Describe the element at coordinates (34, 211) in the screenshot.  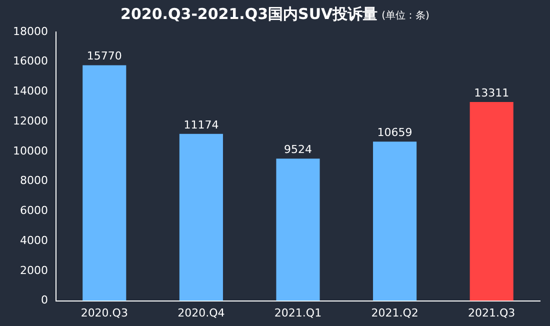
I see `y-tick-label: 6000` at that location.